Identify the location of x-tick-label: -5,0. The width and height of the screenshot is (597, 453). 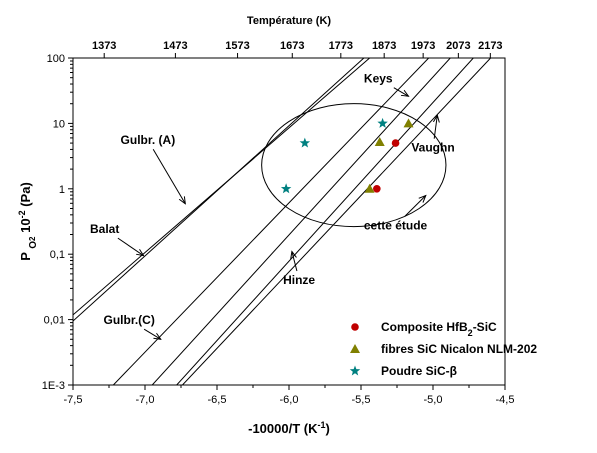
(433, 400).